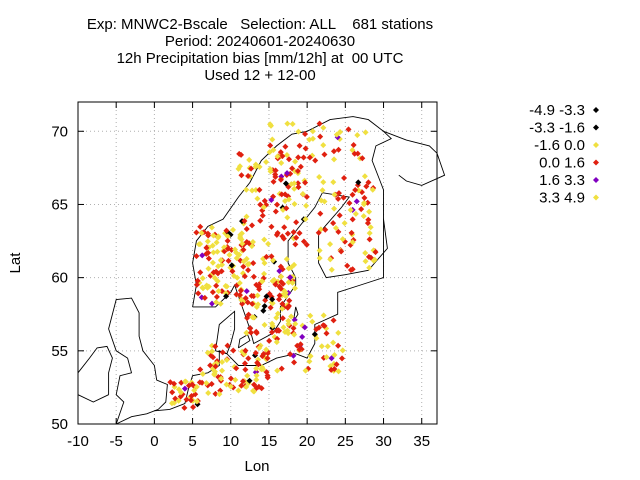 Image resolution: width=640 pixels, height=480 pixels. What do you see at coordinates (59, 424) in the screenshot?
I see `y-tick-label: 50` at bounding box center [59, 424].